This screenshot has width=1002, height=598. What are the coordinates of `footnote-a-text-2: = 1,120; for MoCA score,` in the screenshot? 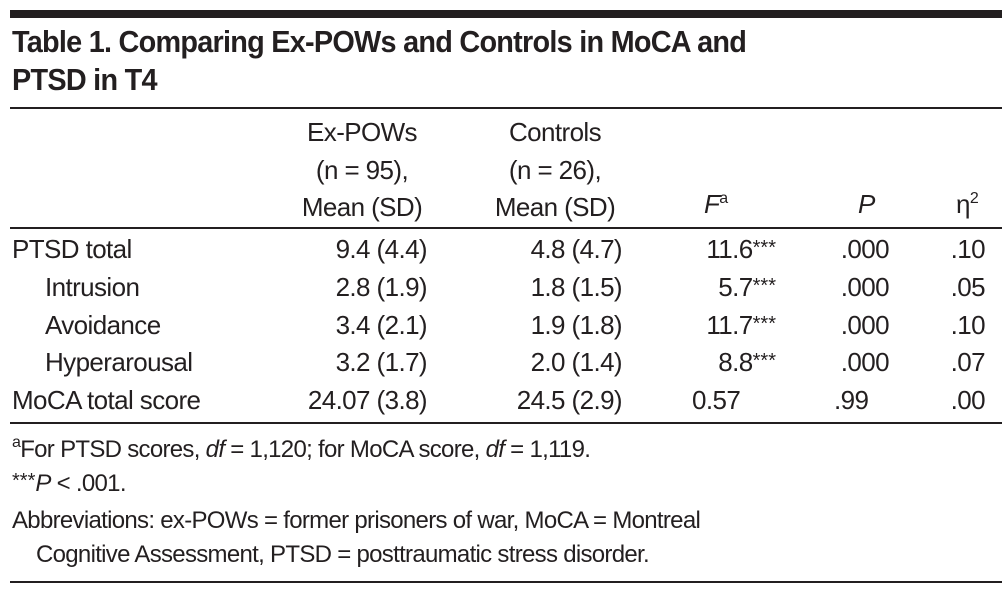 It's located at (355, 449).